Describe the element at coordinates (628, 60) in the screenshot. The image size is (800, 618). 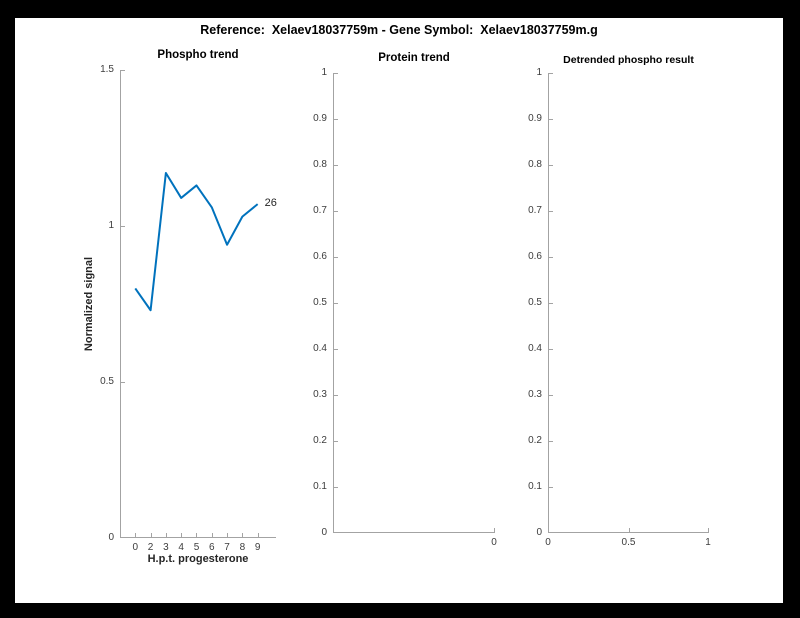
I see `plot-title: Detrended phospho result` at that location.